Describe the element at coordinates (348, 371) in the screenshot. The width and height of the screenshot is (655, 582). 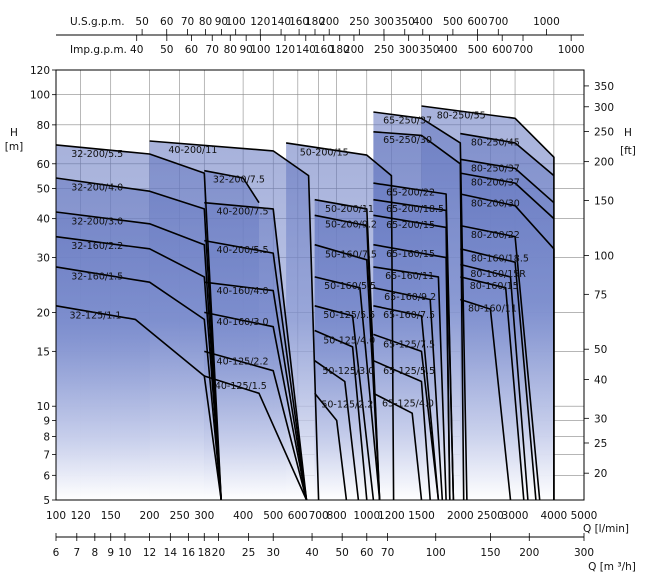
I see `model-label: 50-125/3.0` at that location.